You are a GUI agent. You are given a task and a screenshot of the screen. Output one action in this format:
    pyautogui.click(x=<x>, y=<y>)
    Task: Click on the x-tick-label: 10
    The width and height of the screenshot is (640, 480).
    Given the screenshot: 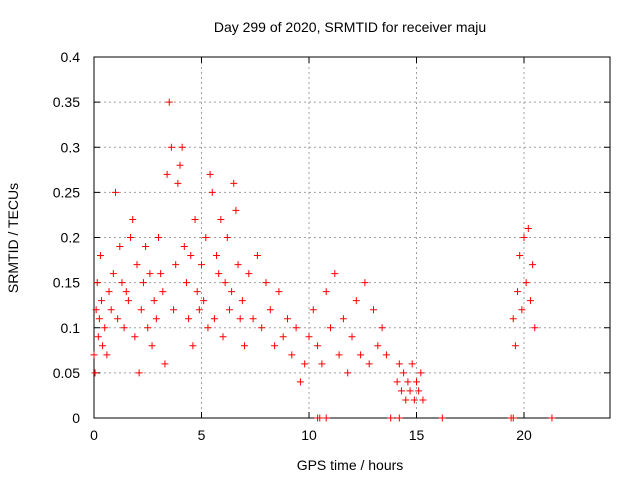 What is the action you would take?
    pyautogui.click(x=309, y=435)
    